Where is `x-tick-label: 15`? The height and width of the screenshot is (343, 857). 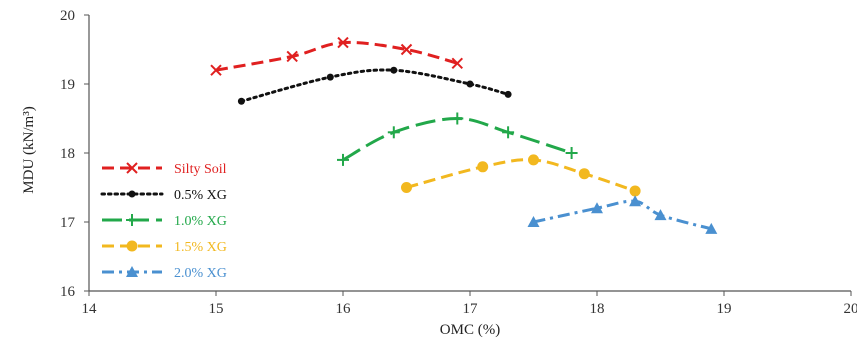
x-tick-label: 15 is located at coordinates (216, 309).